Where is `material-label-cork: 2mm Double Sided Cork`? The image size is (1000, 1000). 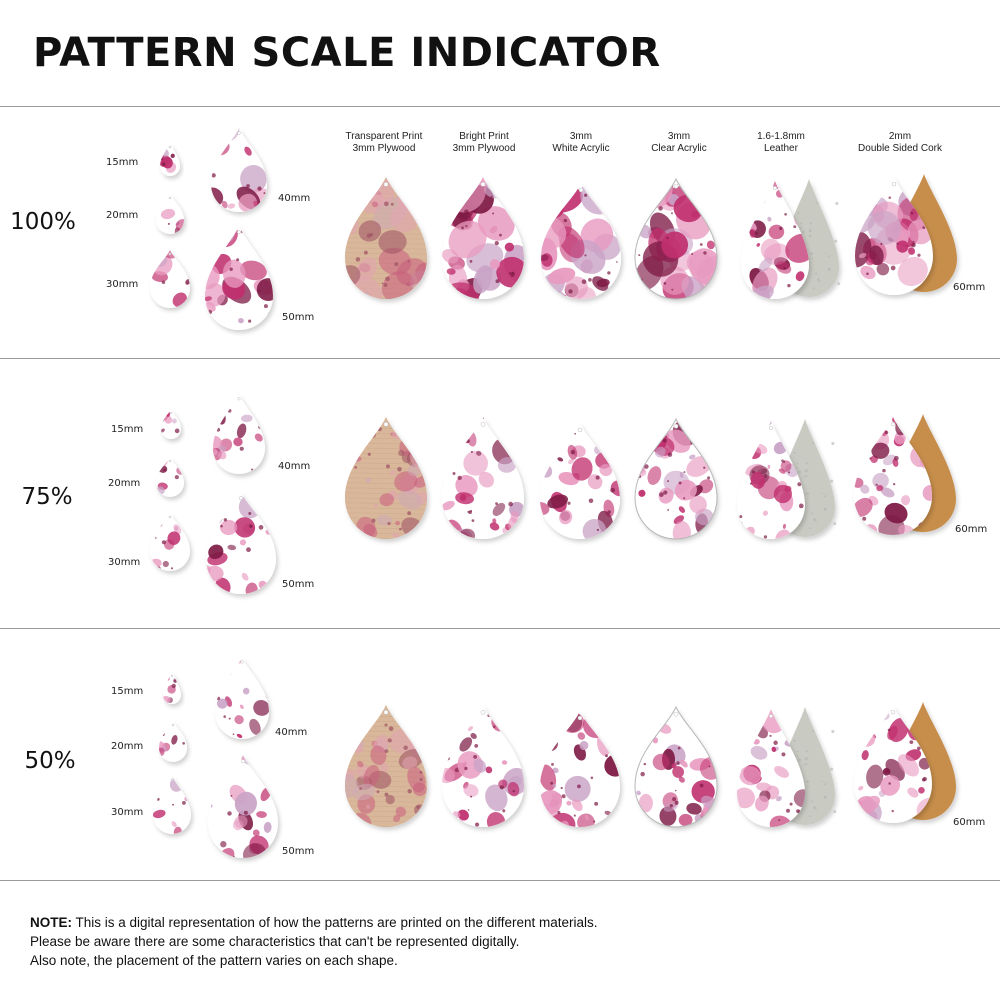 material-label-cork: 2mm Double Sided Cork is located at coordinates (900, 142).